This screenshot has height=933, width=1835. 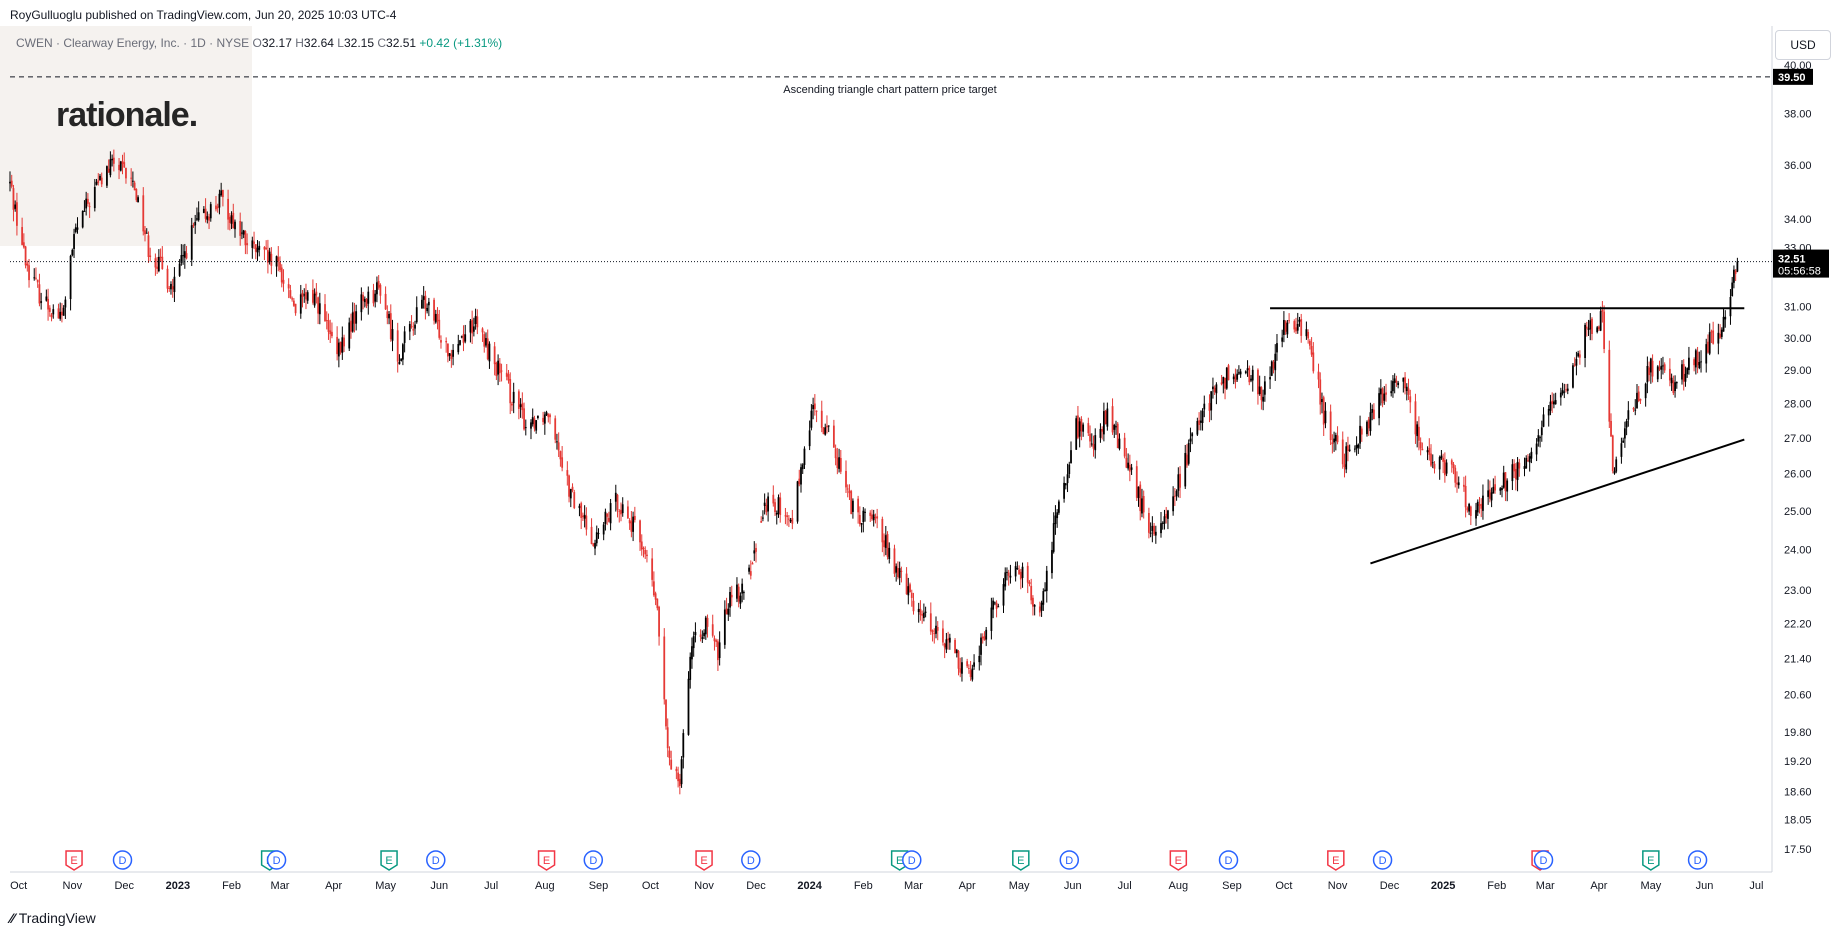 What do you see at coordinates (1382, 860) in the screenshot?
I see `dividend-badge-shape` at bounding box center [1382, 860].